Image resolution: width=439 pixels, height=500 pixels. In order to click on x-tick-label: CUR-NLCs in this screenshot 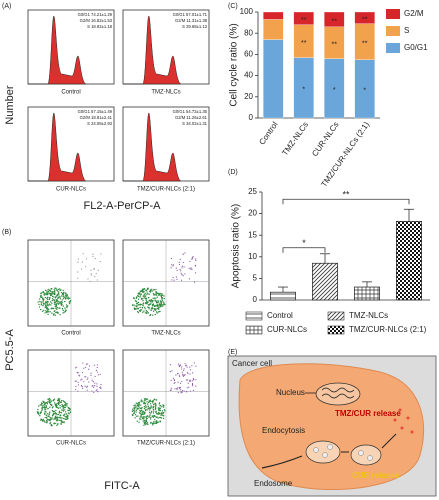, I will do `click(325, 139)`.